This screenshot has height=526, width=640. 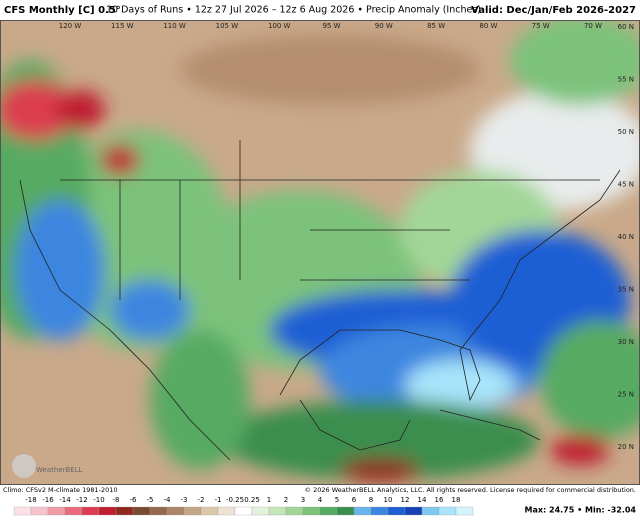 I want to click on footer-climo: Climo: CFSv2 M-climate 1981-2010, so click(x=60, y=490).